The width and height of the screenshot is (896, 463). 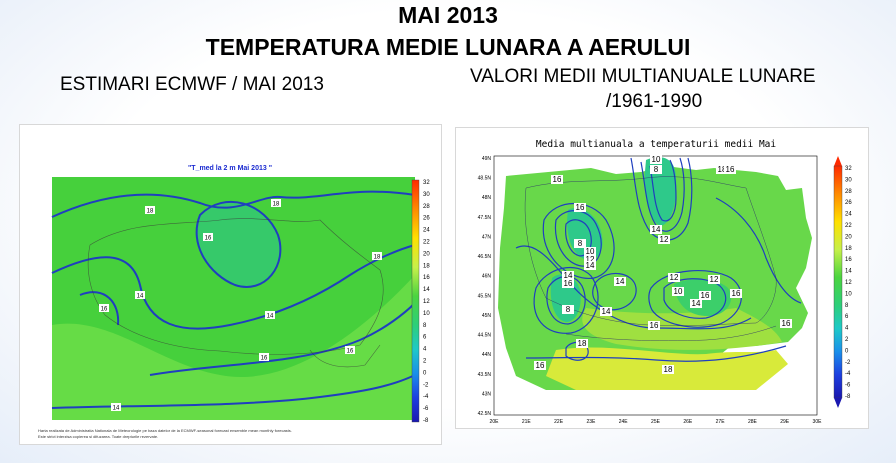 I want to click on right-y-tick: 49N, so click(x=487, y=159).